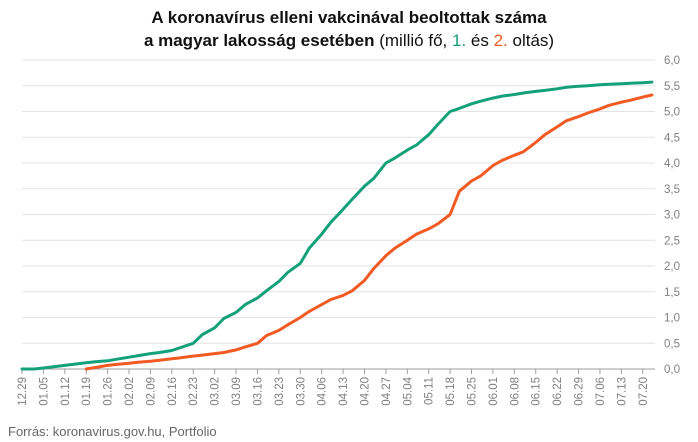  What do you see at coordinates (672, 267) in the screenshot?
I see `y-tick-label: 2,0` at bounding box center [672, 267].